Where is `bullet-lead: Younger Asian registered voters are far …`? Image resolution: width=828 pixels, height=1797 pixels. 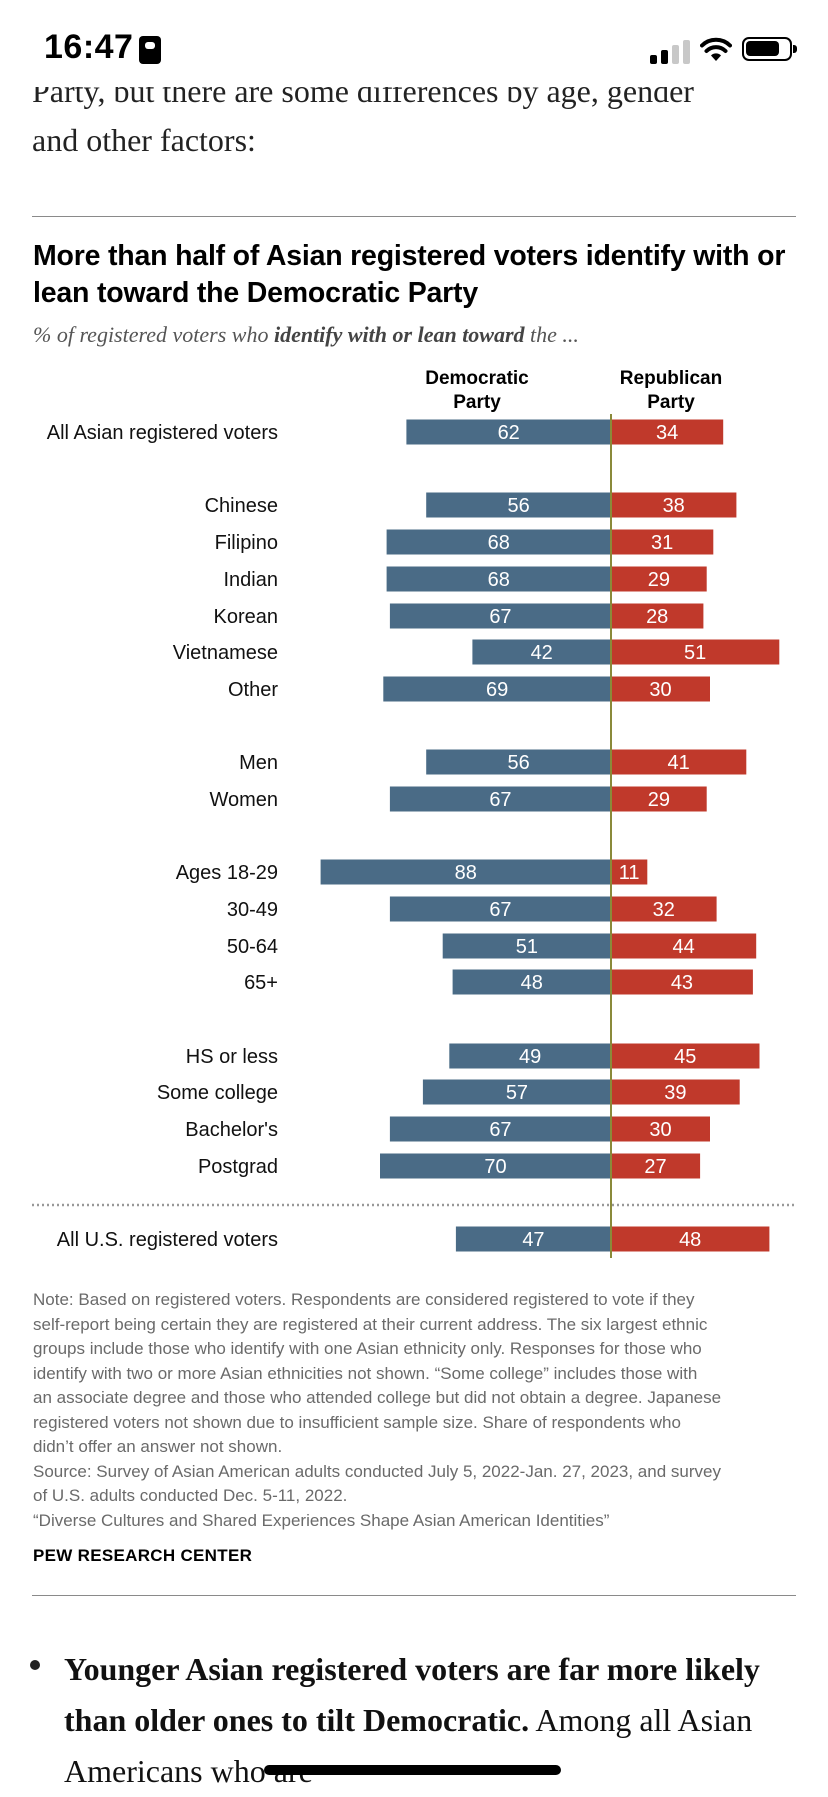
bullet-lead: Younger Asian registered voters are far … is located at coordinates (412, 1694).